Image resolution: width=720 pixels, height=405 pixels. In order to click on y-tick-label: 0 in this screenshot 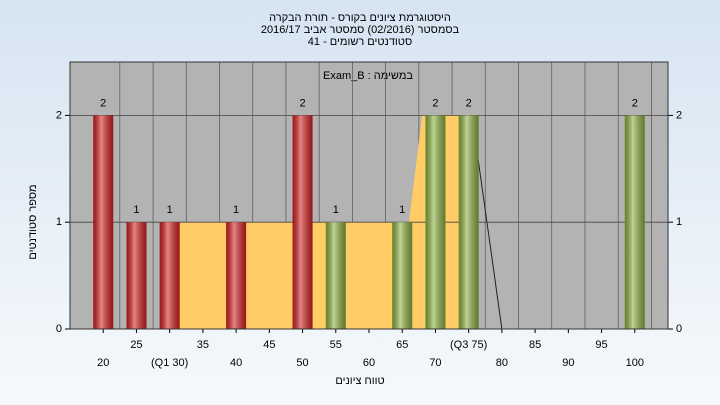, I will do `click(59, 329)`.